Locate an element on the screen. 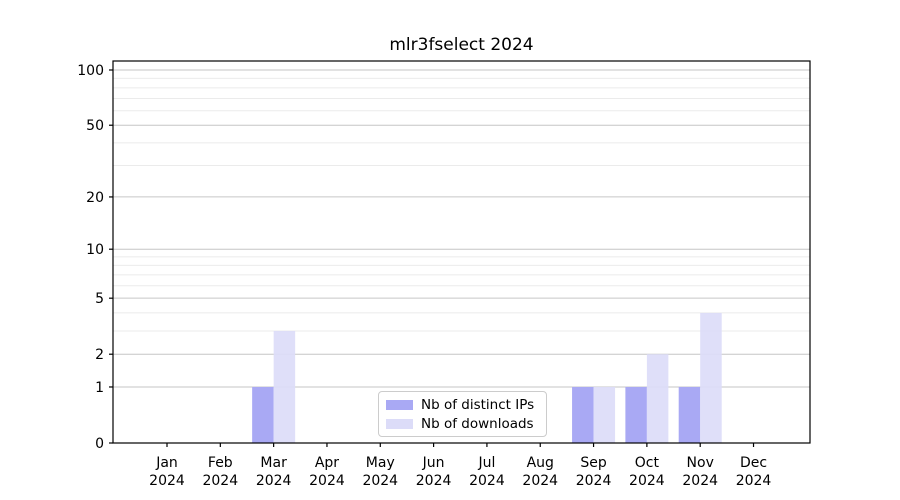  svg-text: 10 is located at coordinates (95, 250).